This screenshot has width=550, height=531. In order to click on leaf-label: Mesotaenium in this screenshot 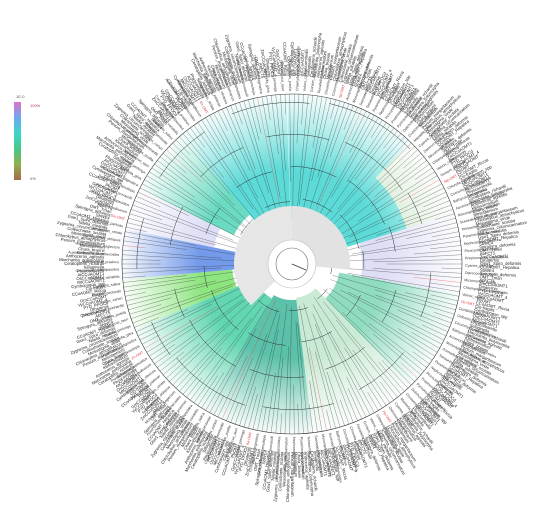, I will do `click(92, 246)`.